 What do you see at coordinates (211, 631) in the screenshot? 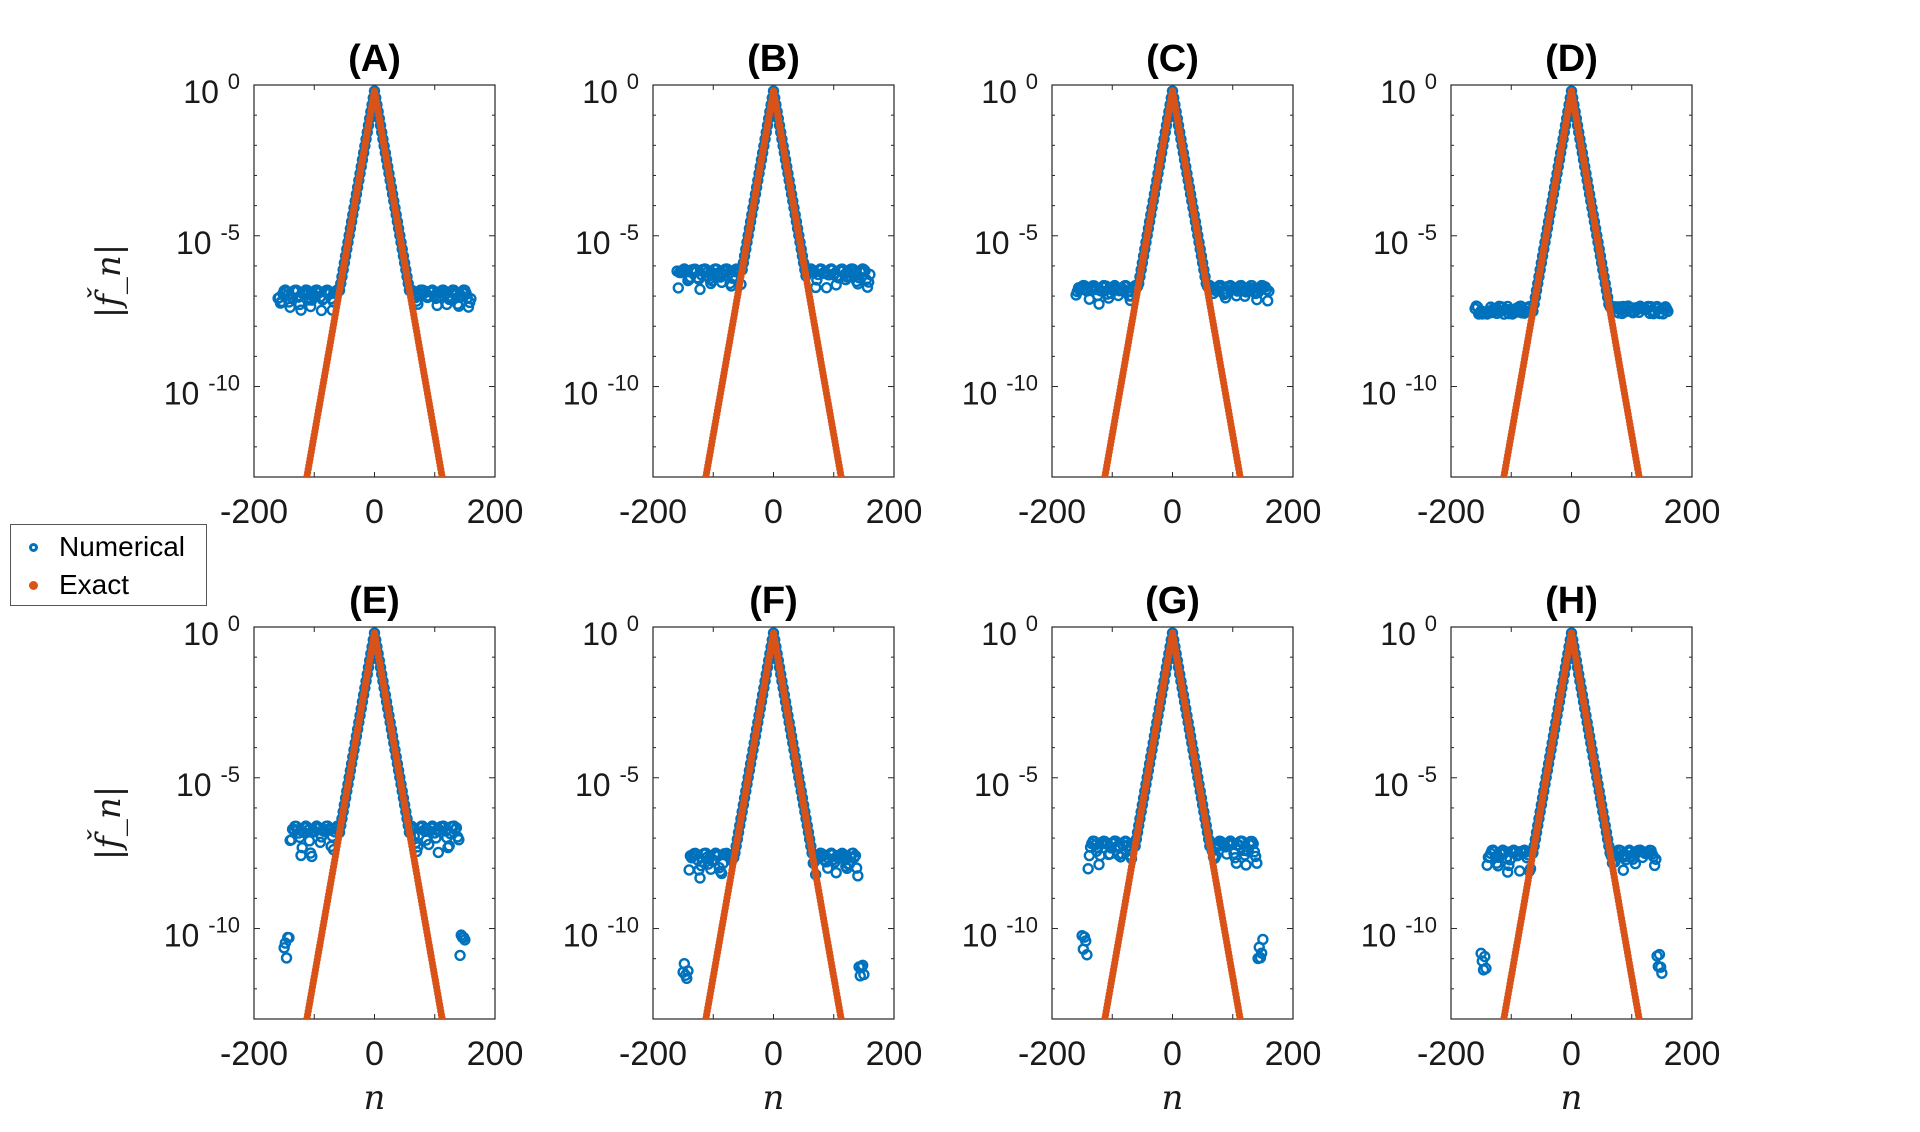
I see `y-tick-label: 10 0` at bounding box center [211, 631].